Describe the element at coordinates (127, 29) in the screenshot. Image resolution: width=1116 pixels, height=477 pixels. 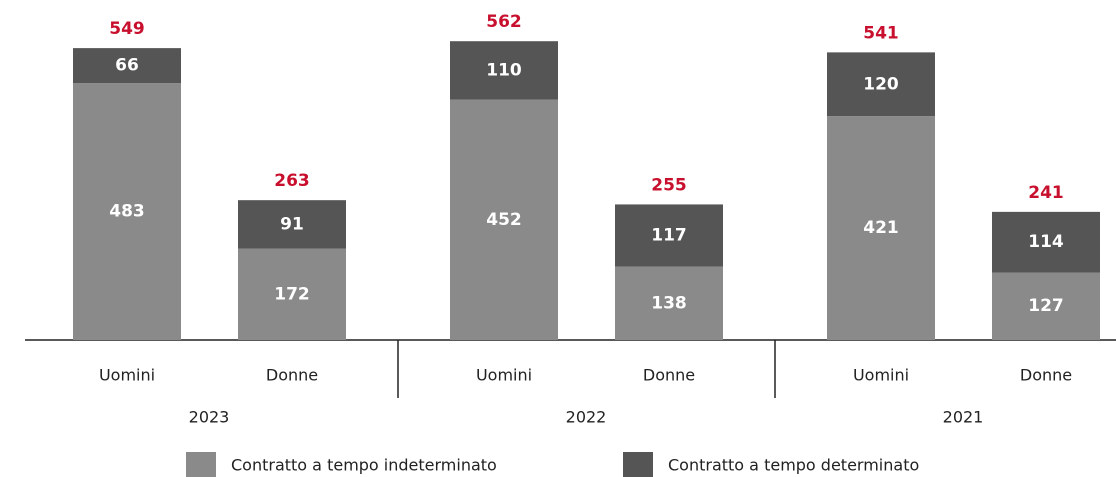
I see `total-label: 549` at that location.